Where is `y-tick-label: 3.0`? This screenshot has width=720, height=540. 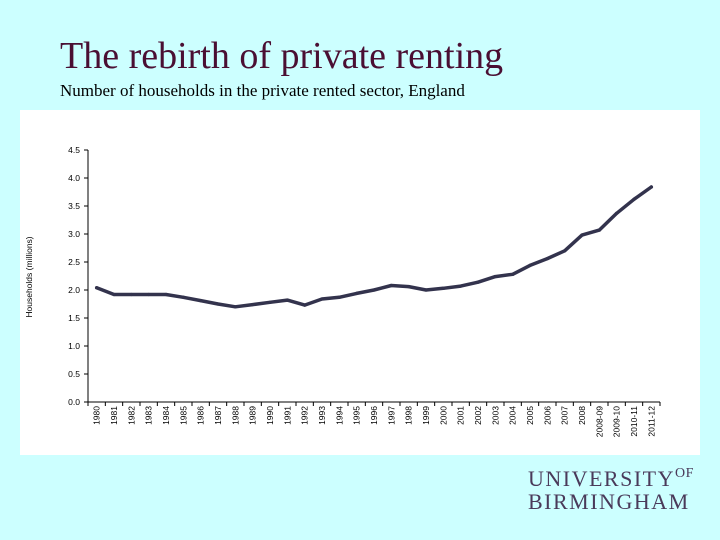 y-tick-label: 3.0 is located at coordinates (74, 234).